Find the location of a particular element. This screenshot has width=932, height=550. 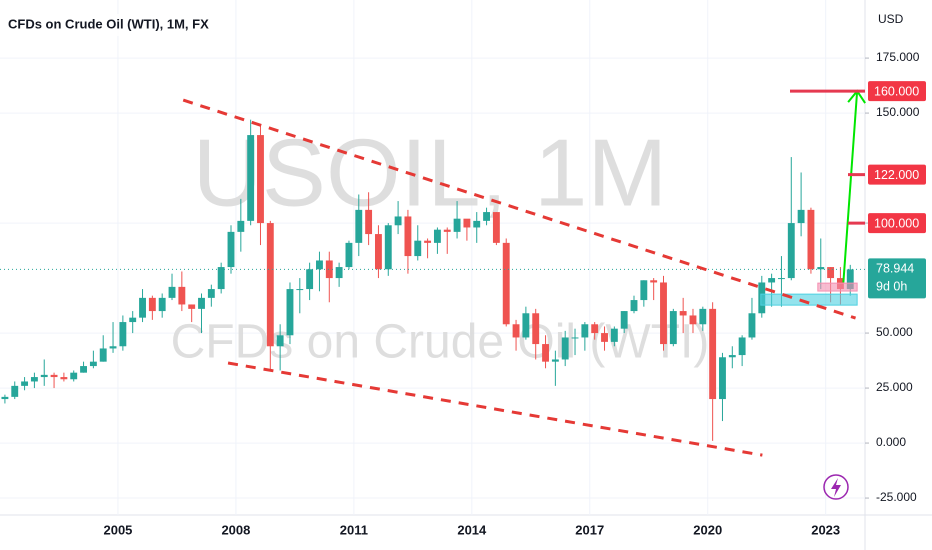

x-tick-label: 2005 is located at coordinates (117, 529).